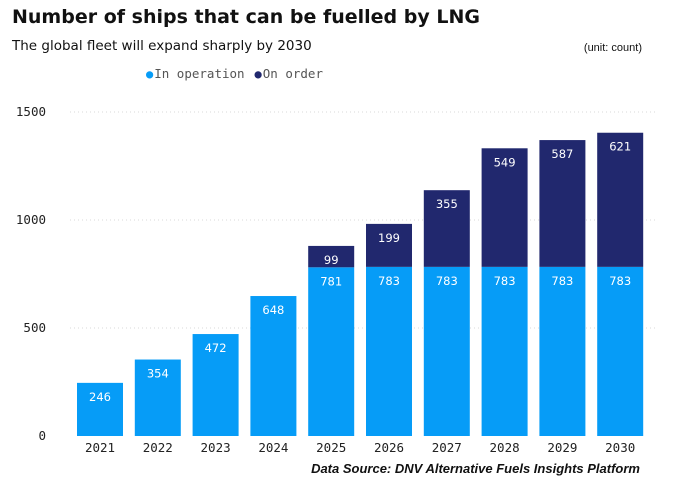  I want to click on legend-label-in-operation: In operation, so click(199, 73).